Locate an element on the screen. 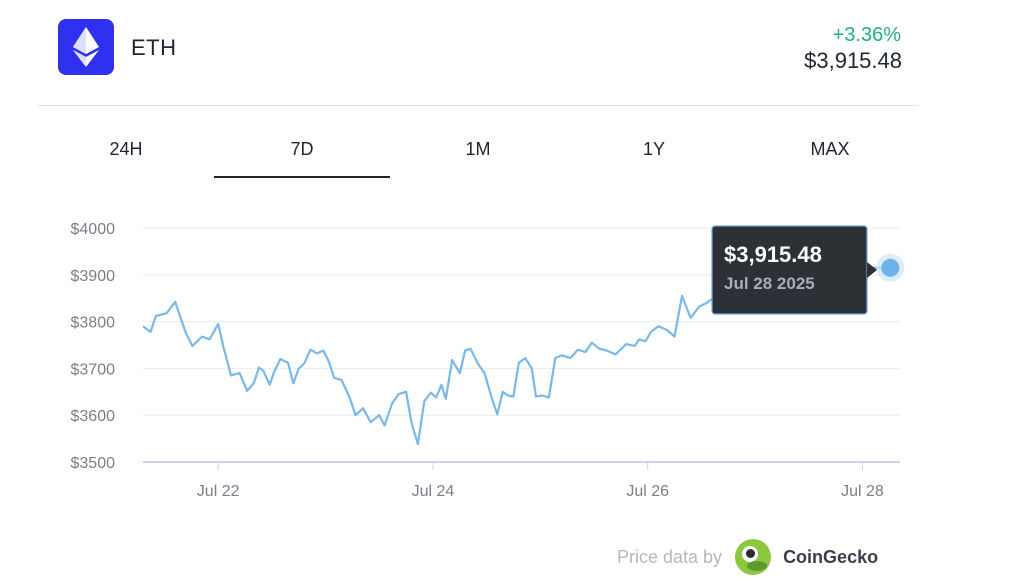 The height and width of the screenshot is (577, 1024). hover-point is located at coordinates (890, 267).